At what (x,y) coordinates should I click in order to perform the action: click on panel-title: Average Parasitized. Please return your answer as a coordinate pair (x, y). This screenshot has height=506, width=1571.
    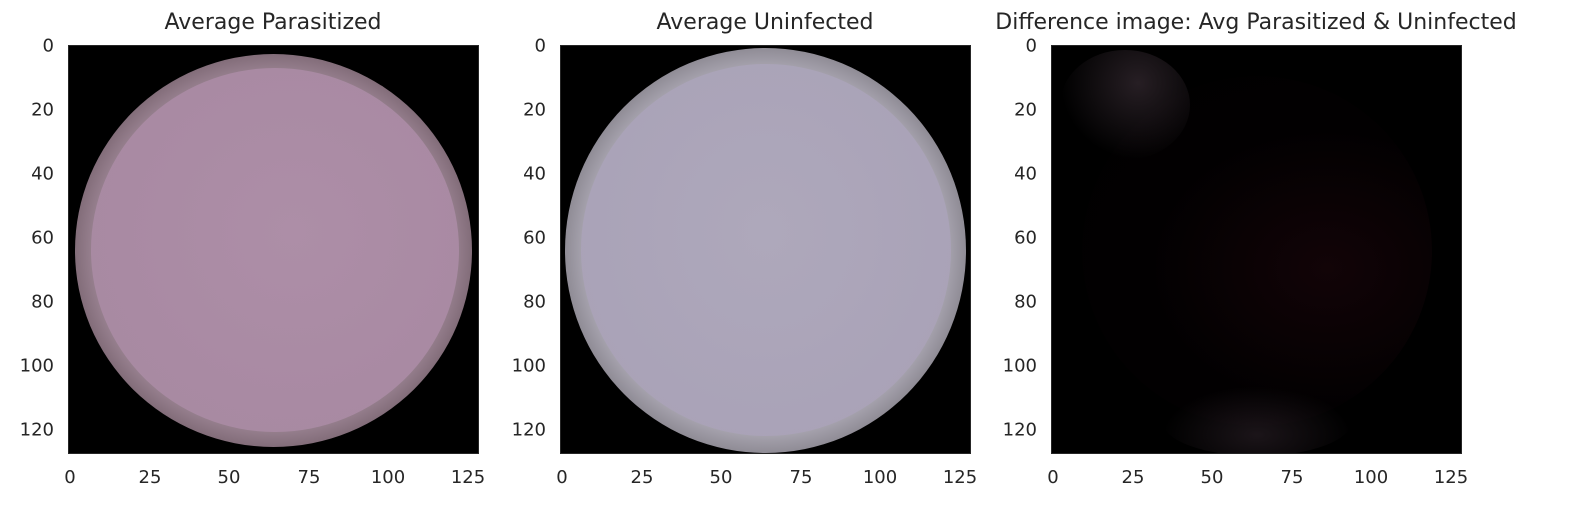
    Looking at the image, I should click on (273, 22).